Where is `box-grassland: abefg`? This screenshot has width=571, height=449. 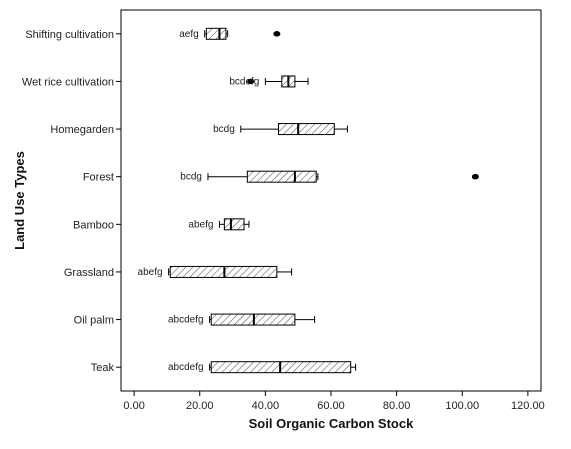
box-grassland: abefg is located at coordinates (215, 271).